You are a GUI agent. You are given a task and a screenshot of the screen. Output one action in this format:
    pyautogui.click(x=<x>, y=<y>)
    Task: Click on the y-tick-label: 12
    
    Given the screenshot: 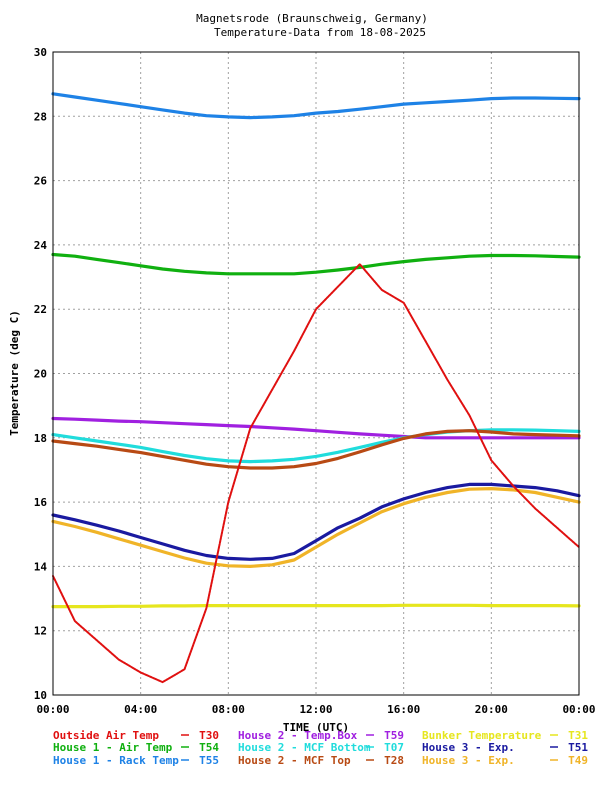 What is the action you would take?
    pyautogui.click(x=40, y=631)
    